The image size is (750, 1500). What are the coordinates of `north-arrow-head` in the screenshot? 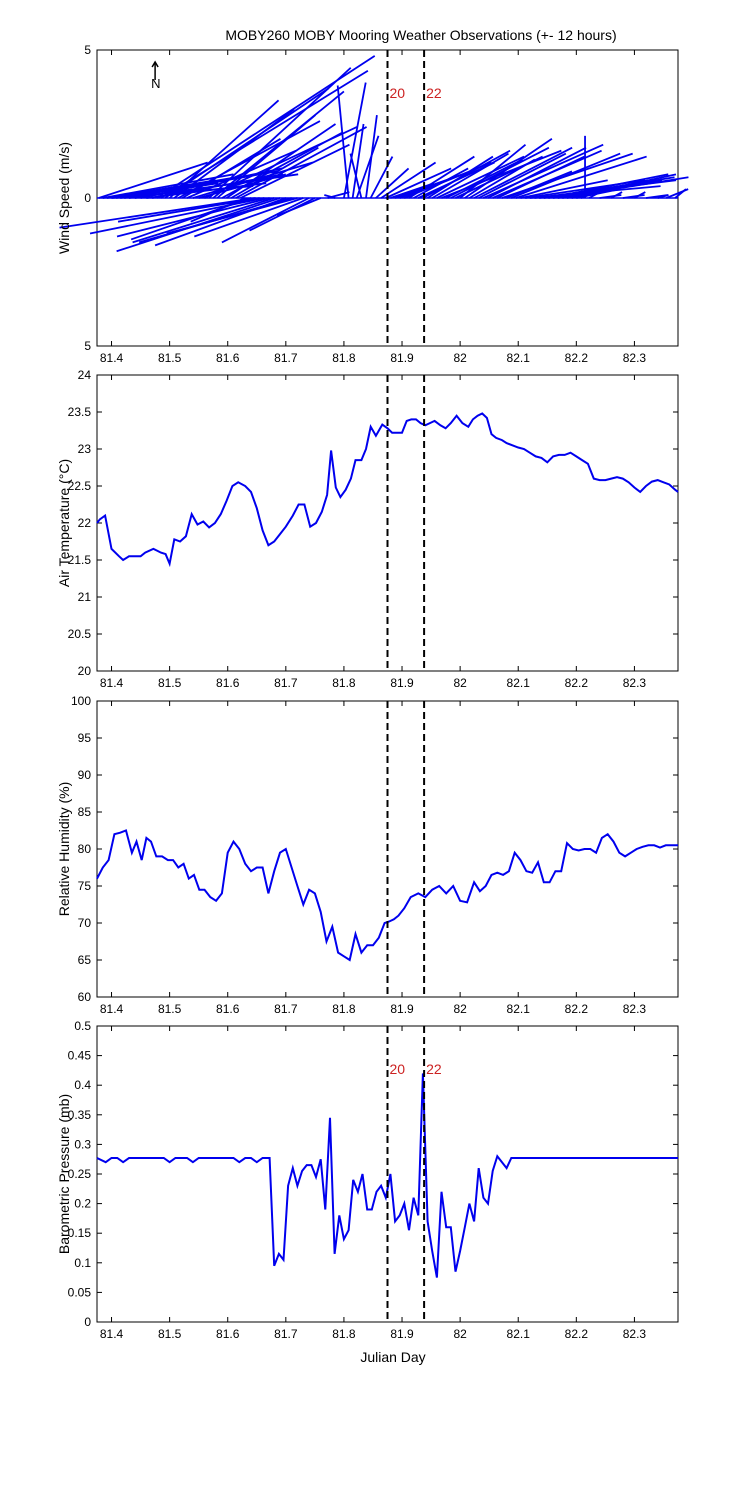 It's located at (155, 64).